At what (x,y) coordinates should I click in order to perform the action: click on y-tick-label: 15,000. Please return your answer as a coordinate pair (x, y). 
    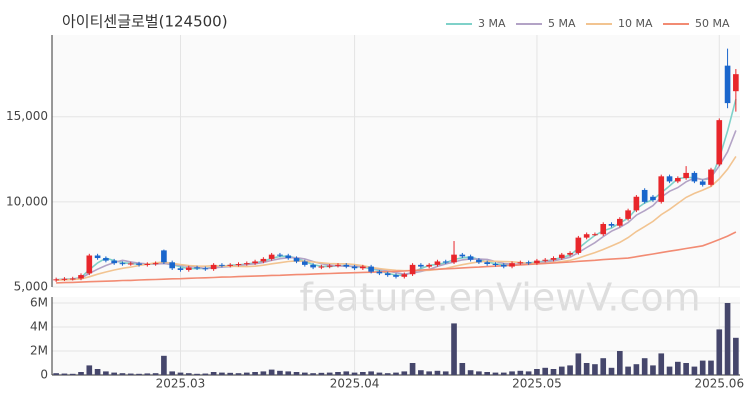
    Looking at the image, I should click on (27, 116).